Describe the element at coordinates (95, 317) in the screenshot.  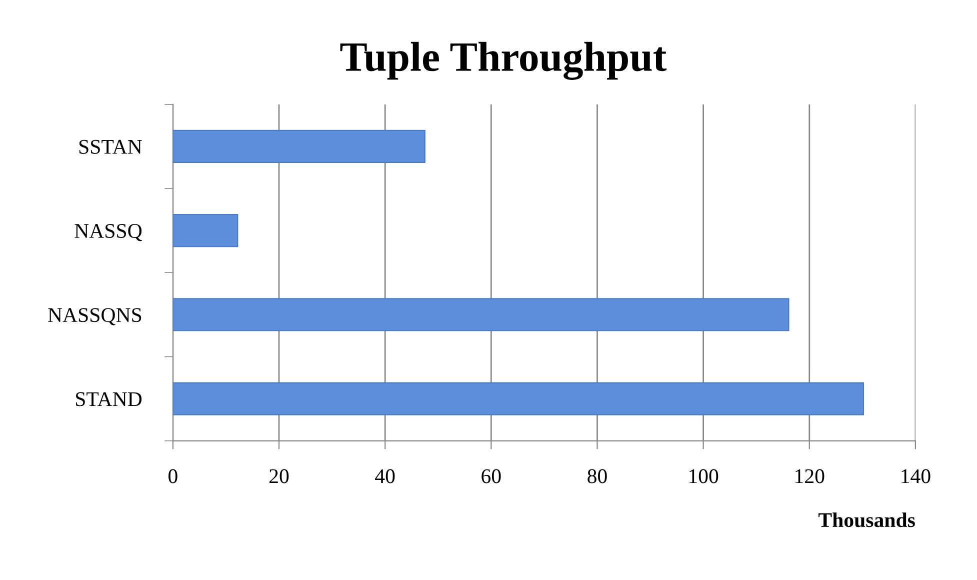
I see `y-tick-label: NASSQNS` at that location.